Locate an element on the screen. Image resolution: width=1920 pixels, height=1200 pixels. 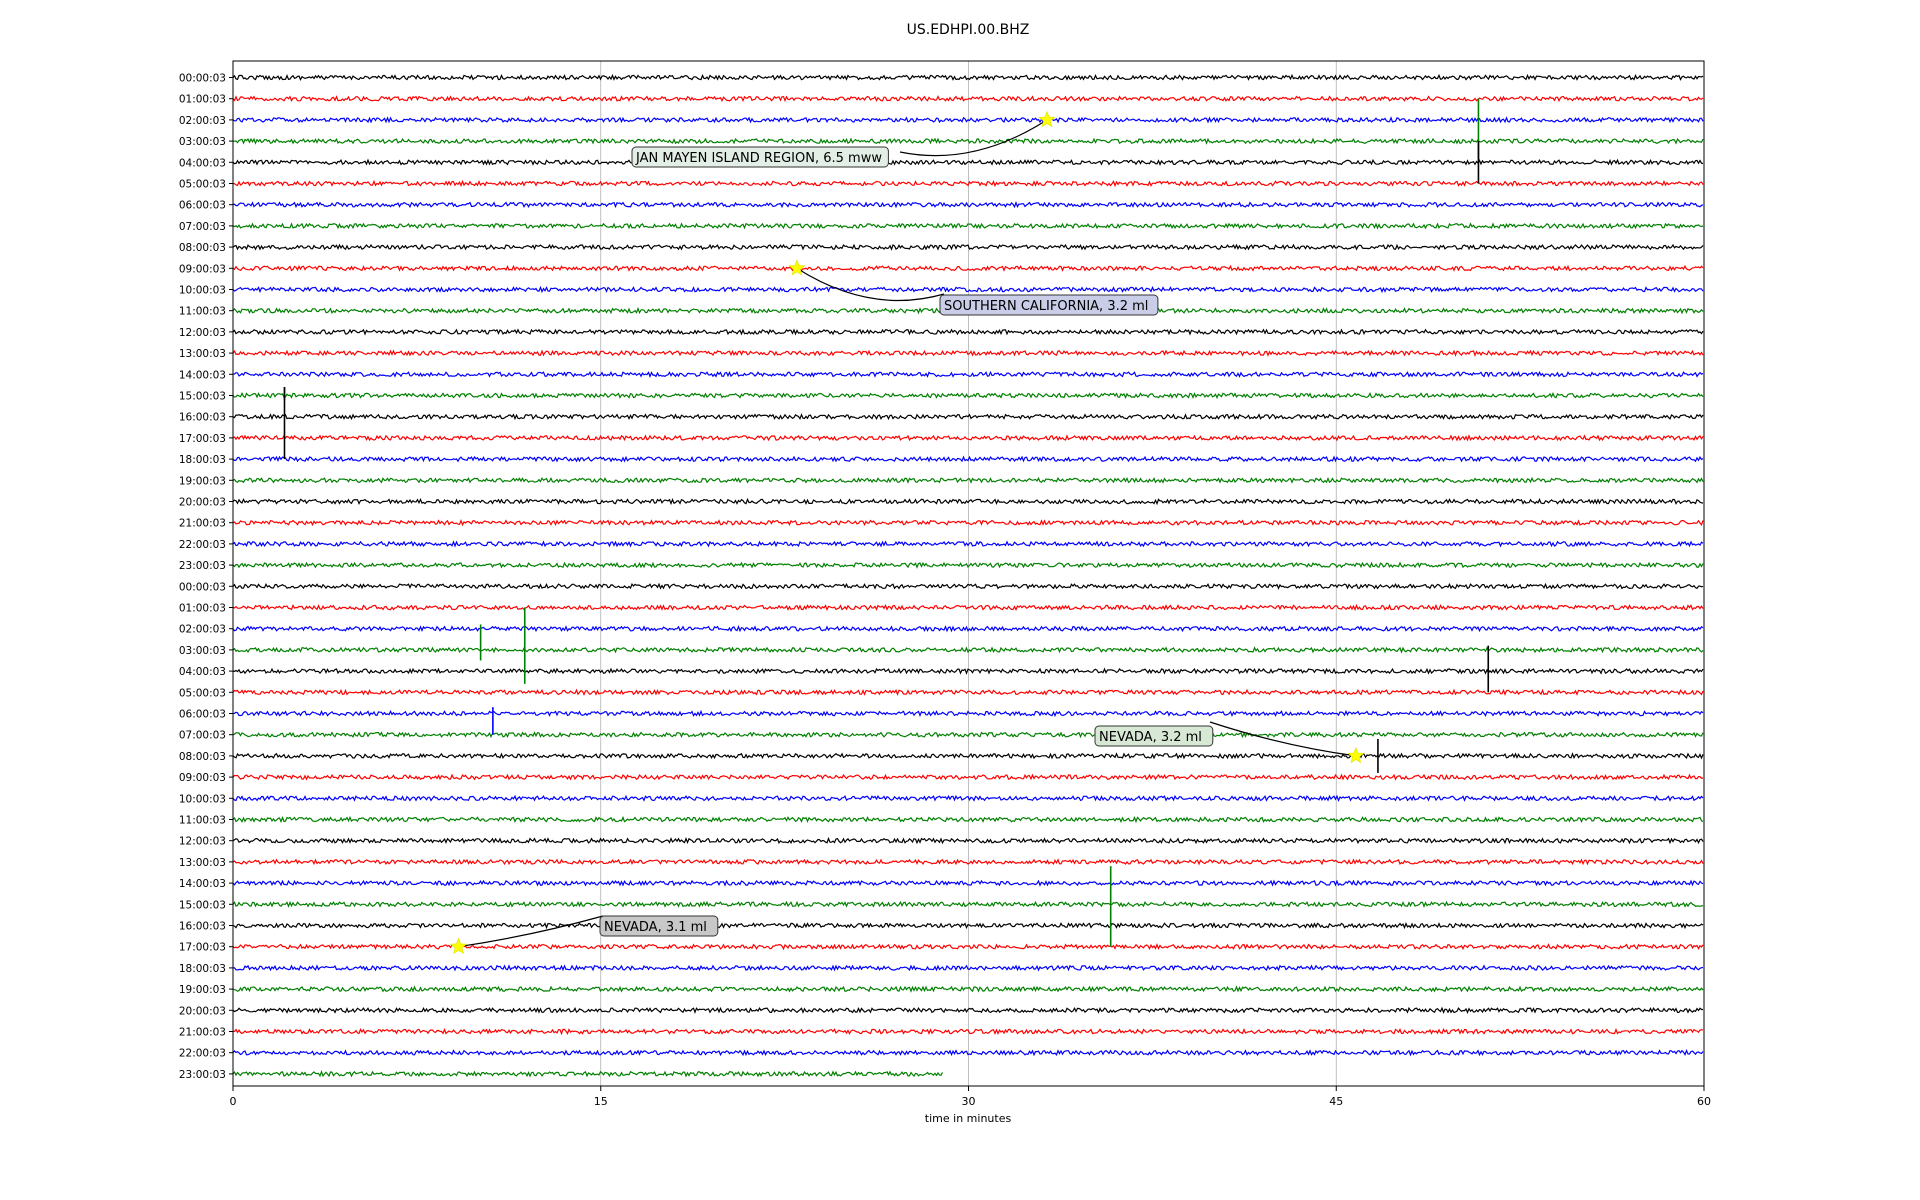
annotation-label: JAN MAYEN ISLAND REGION, 6.5 mww is located at coordinates (758, 158).